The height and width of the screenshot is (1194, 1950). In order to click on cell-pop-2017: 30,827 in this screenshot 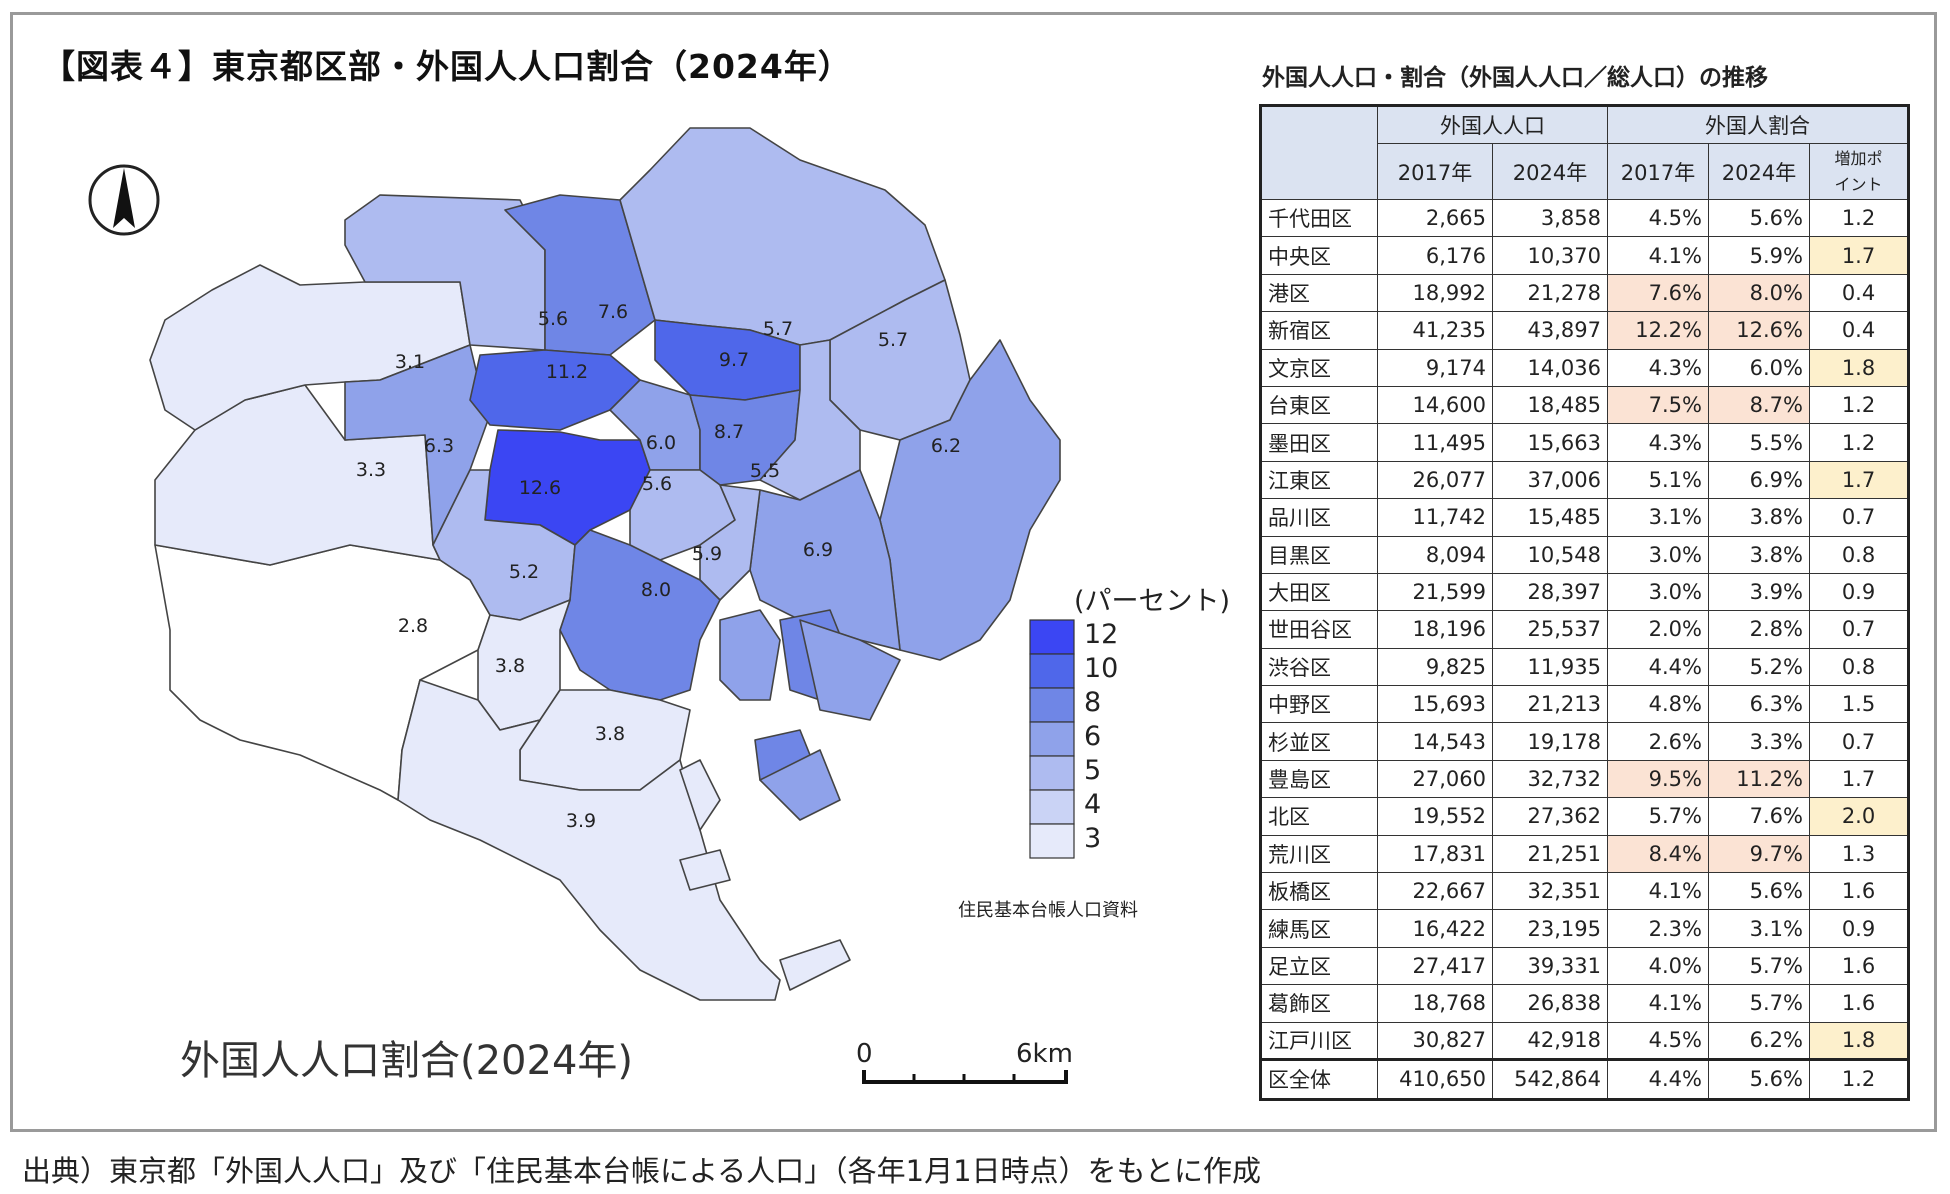, I will do `click(1435, 1040)`.